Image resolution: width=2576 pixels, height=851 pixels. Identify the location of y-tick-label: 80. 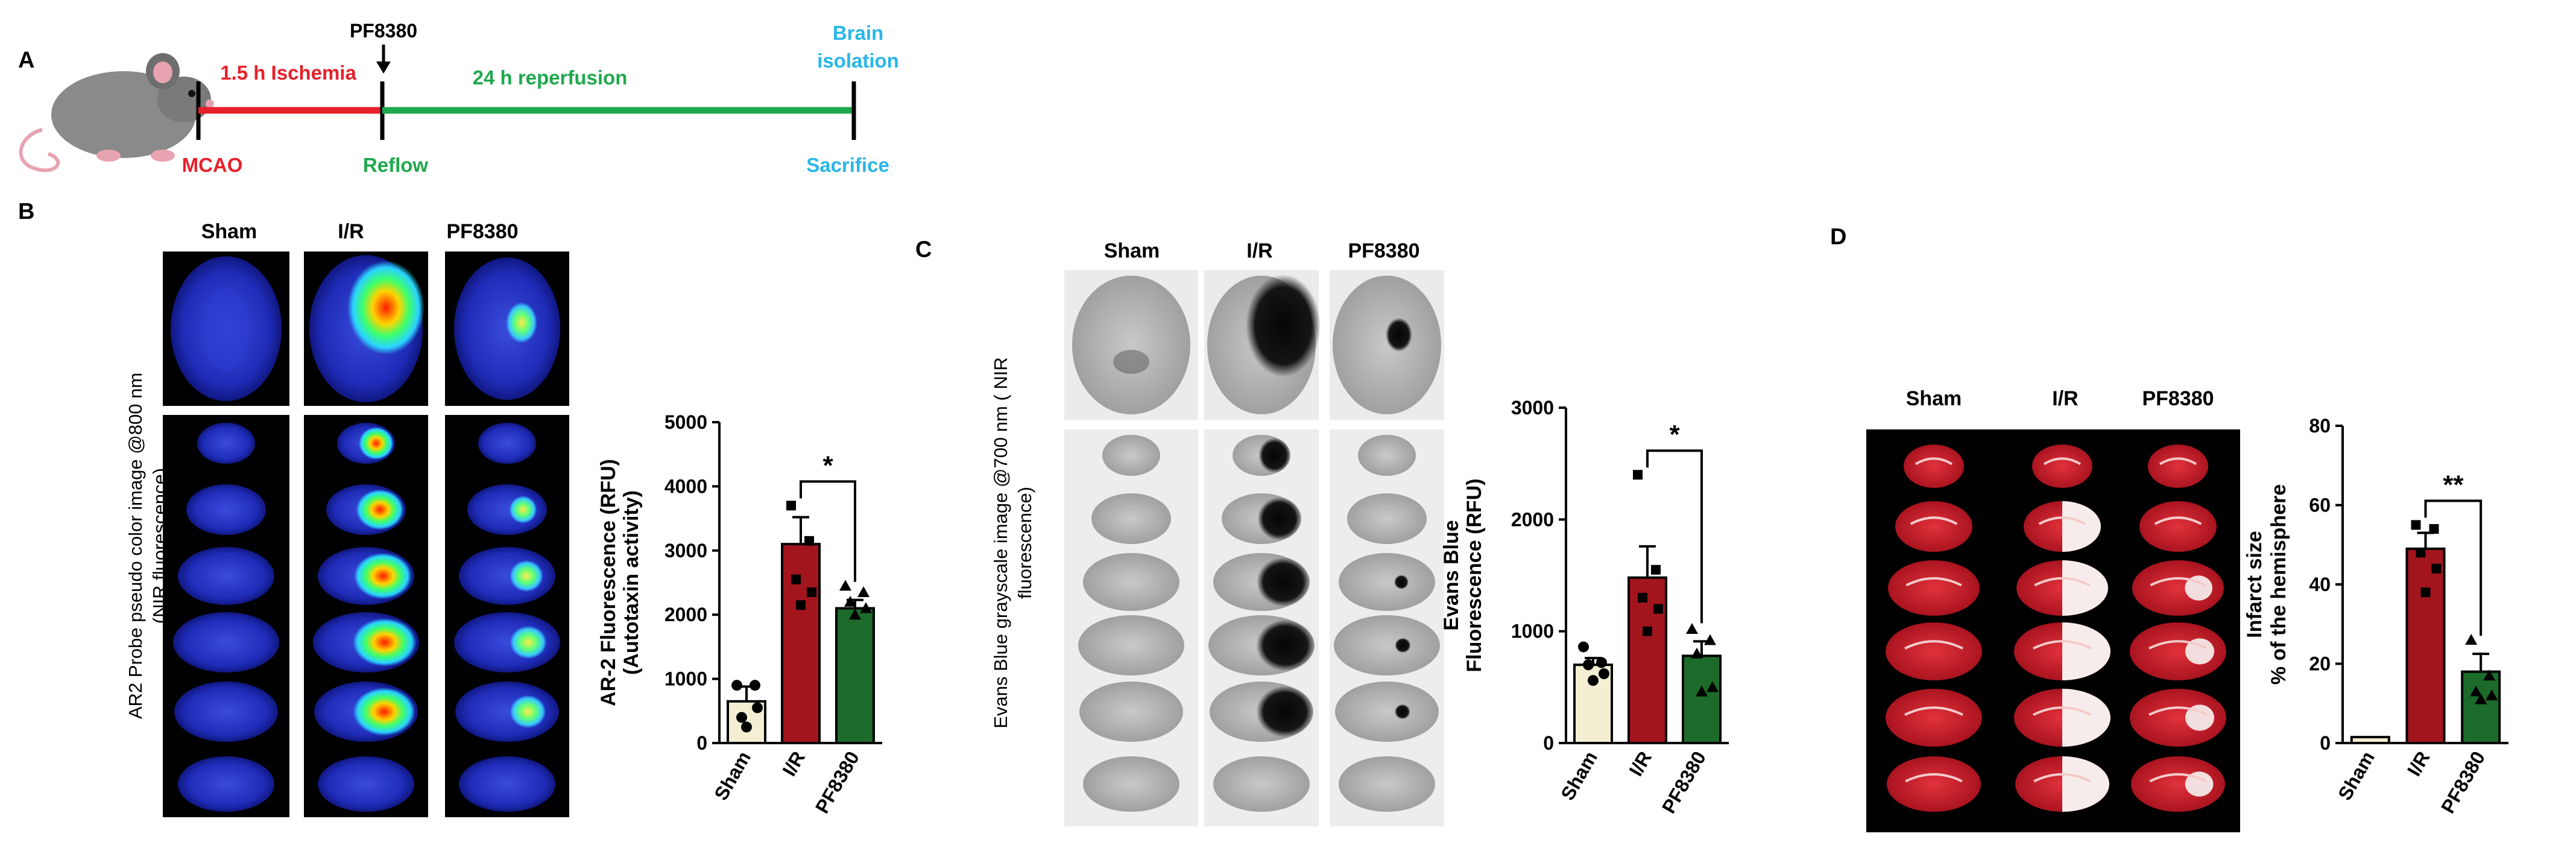
(2320, 426).